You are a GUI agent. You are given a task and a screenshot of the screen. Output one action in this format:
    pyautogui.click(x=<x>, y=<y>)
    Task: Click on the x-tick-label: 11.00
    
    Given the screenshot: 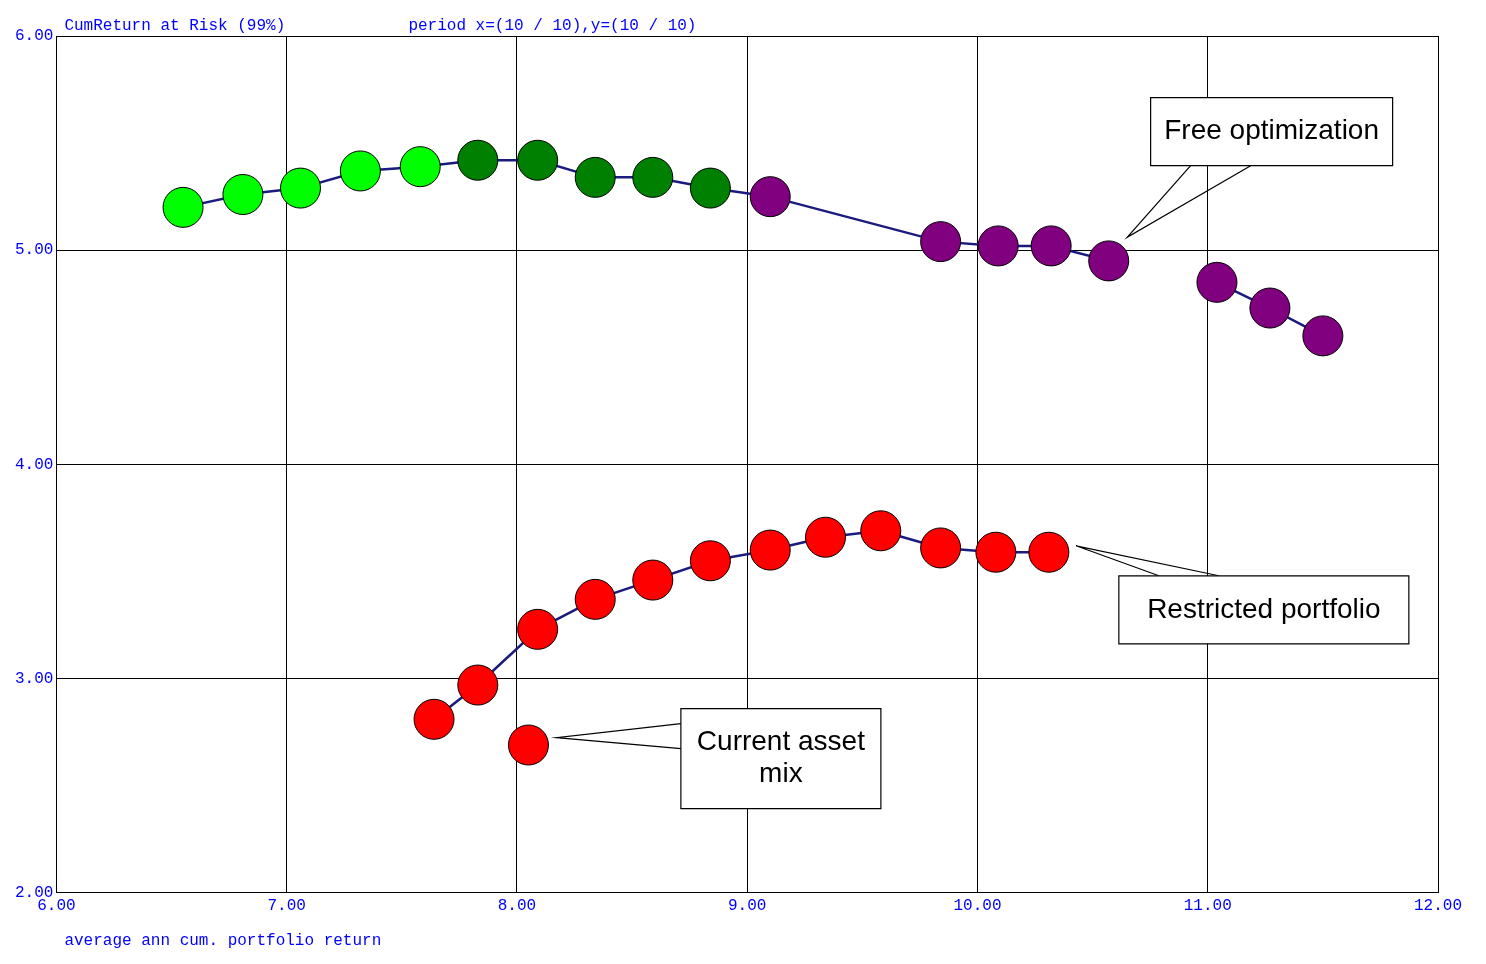 What is the action you would take?
    pyautogui.click(x=1207, y=905)
    